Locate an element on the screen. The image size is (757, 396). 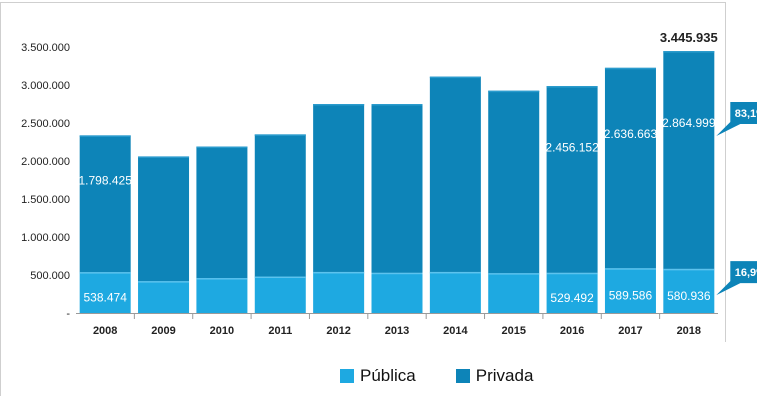
legend-item-privada: Privada is located at coordinates (494, 376).